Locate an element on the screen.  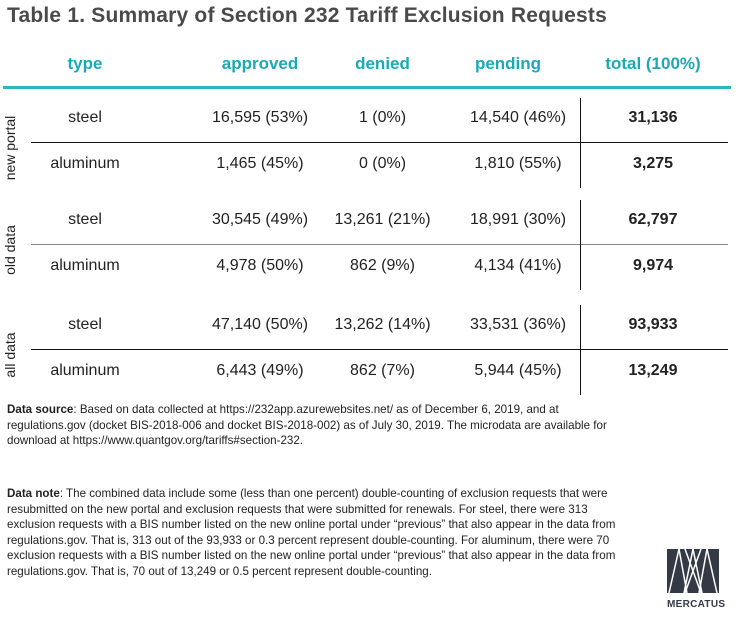
group-label: all data is located at coordinates (10, 355).